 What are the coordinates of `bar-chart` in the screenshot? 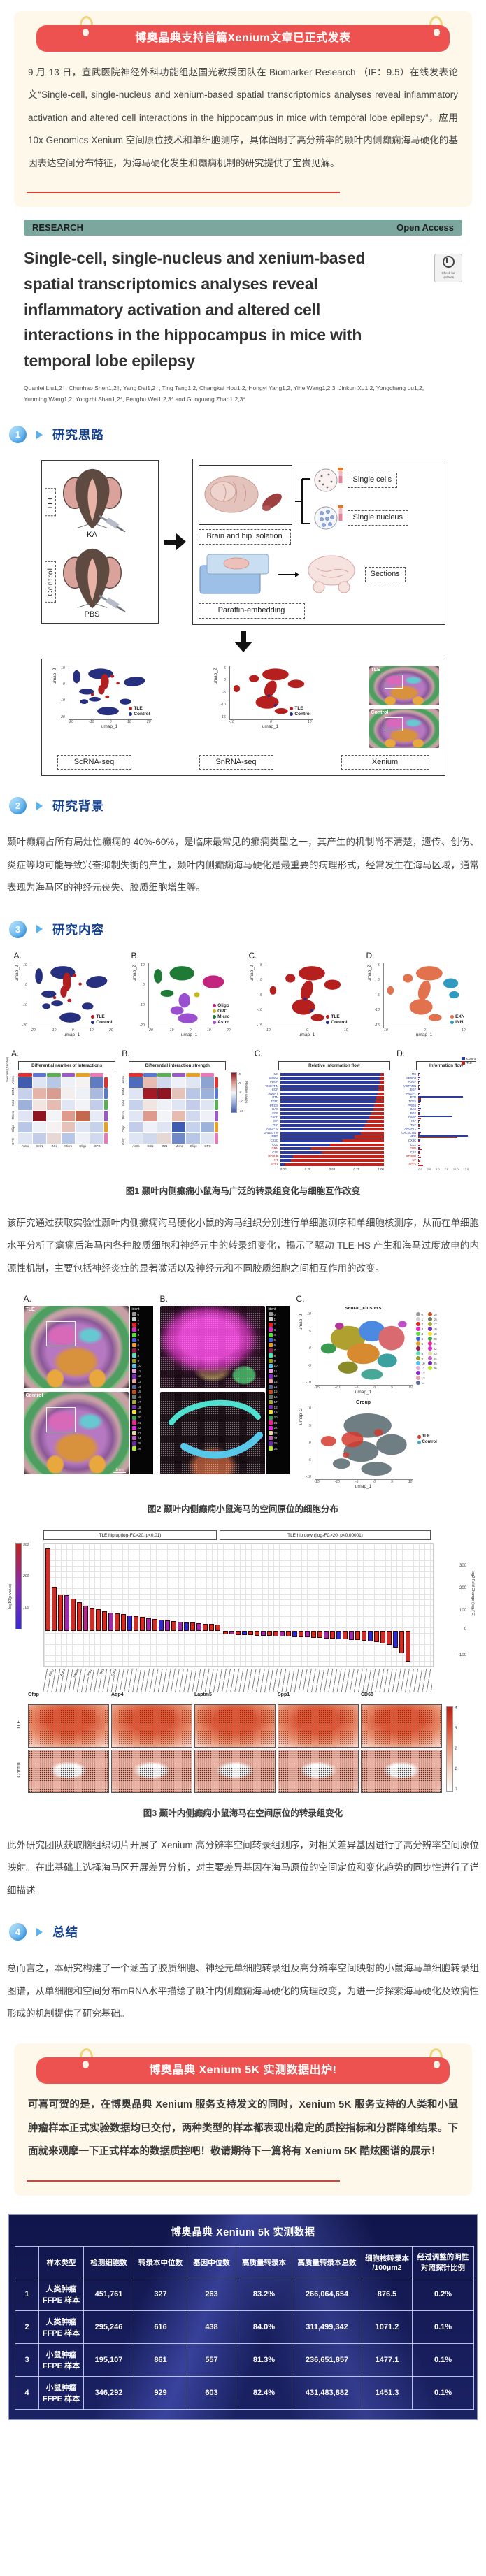 It's located at (239, 1605).